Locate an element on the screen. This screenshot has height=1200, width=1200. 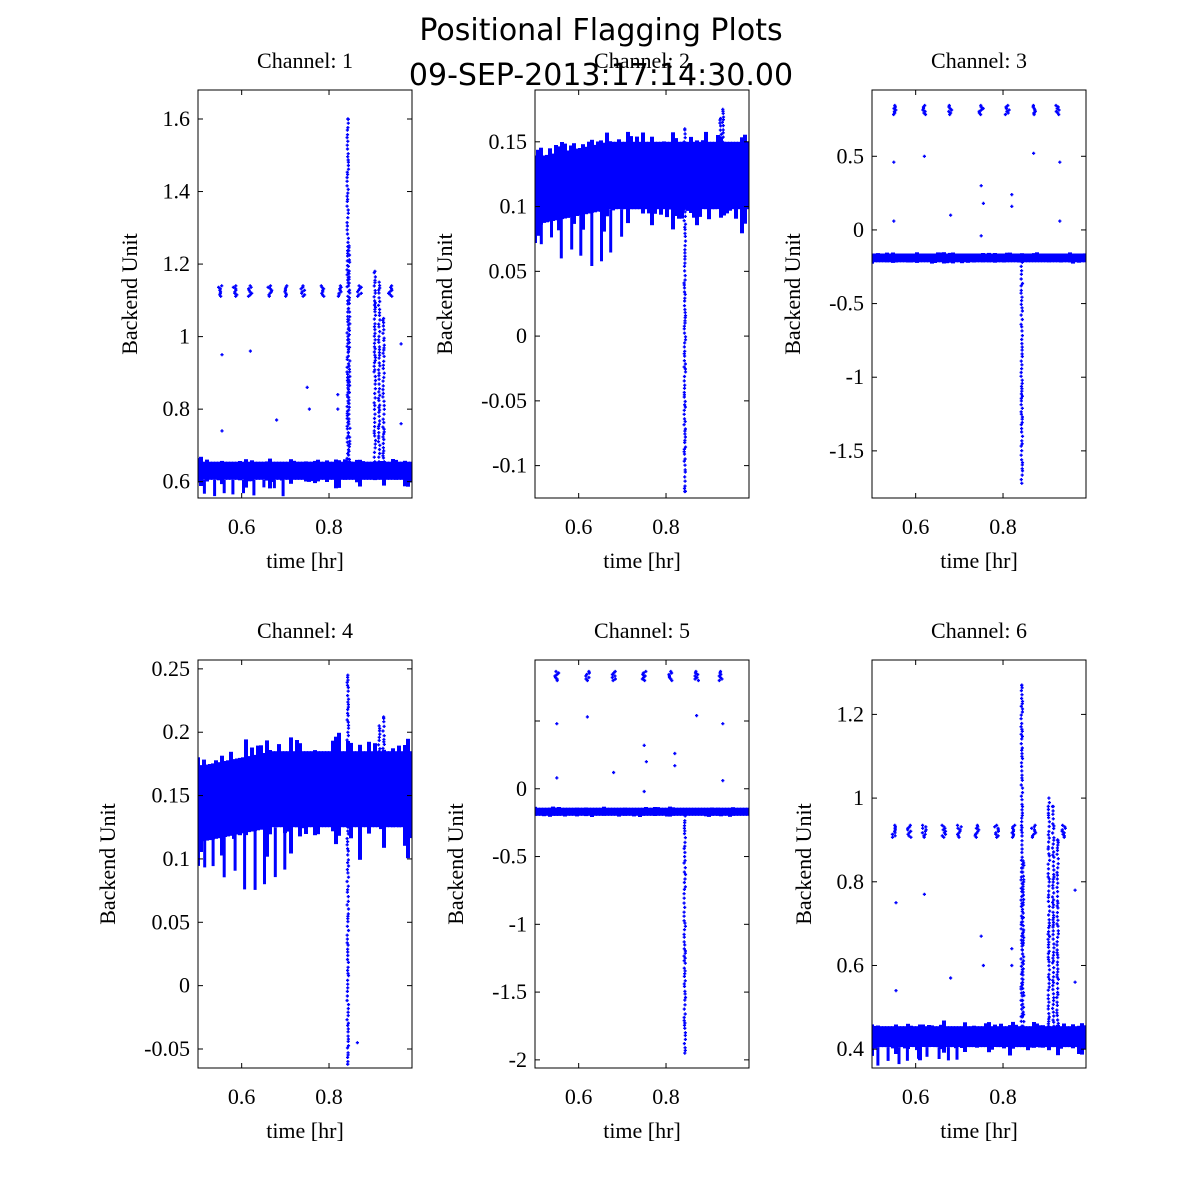
y-tick-label: 0.5 is located at coordinates (851, 155).